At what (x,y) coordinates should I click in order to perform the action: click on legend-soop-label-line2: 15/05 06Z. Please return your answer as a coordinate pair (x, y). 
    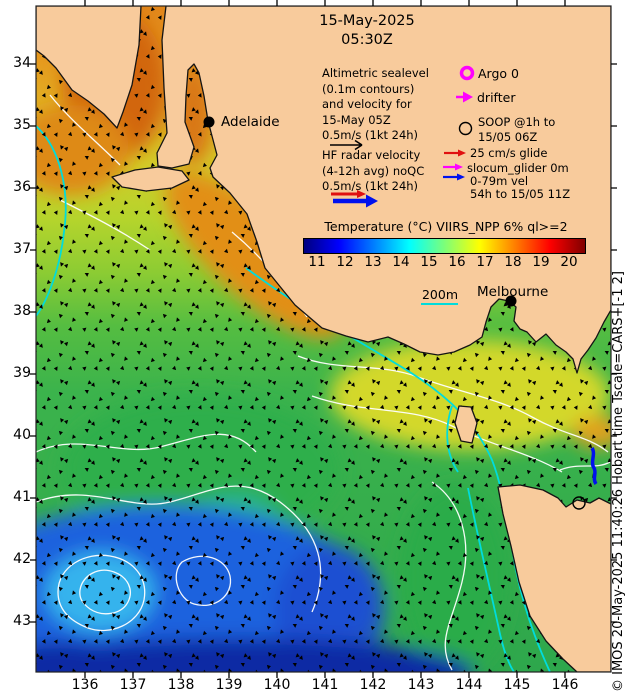
    Looking at the image, I should click on (508, 137).